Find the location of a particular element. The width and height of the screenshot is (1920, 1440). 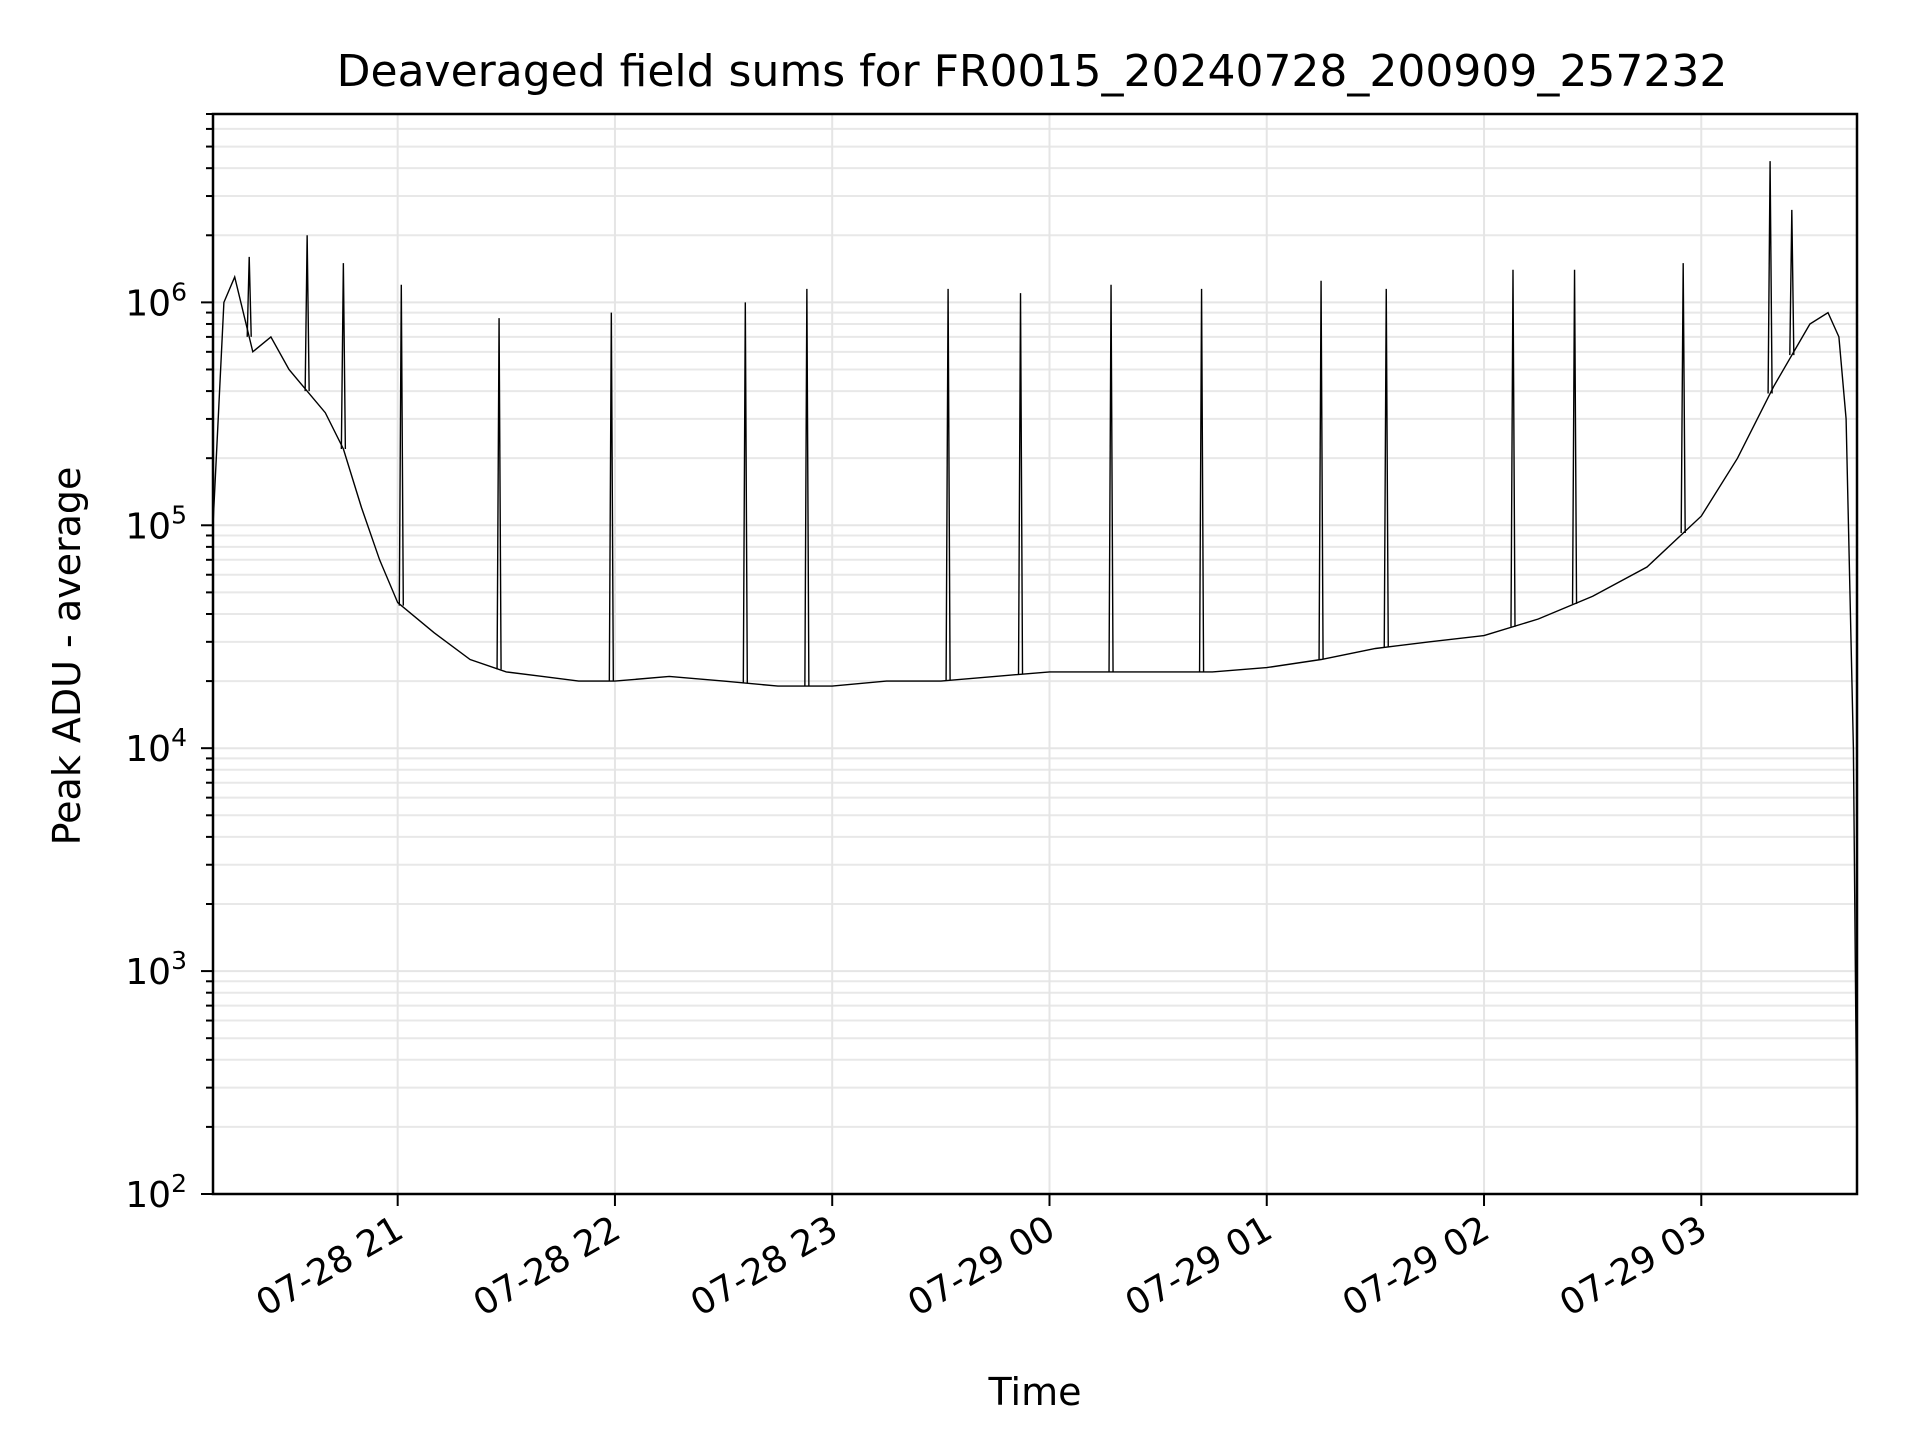

x-tick-label: 07-29 01 is located at coordinates (1199, 1266).